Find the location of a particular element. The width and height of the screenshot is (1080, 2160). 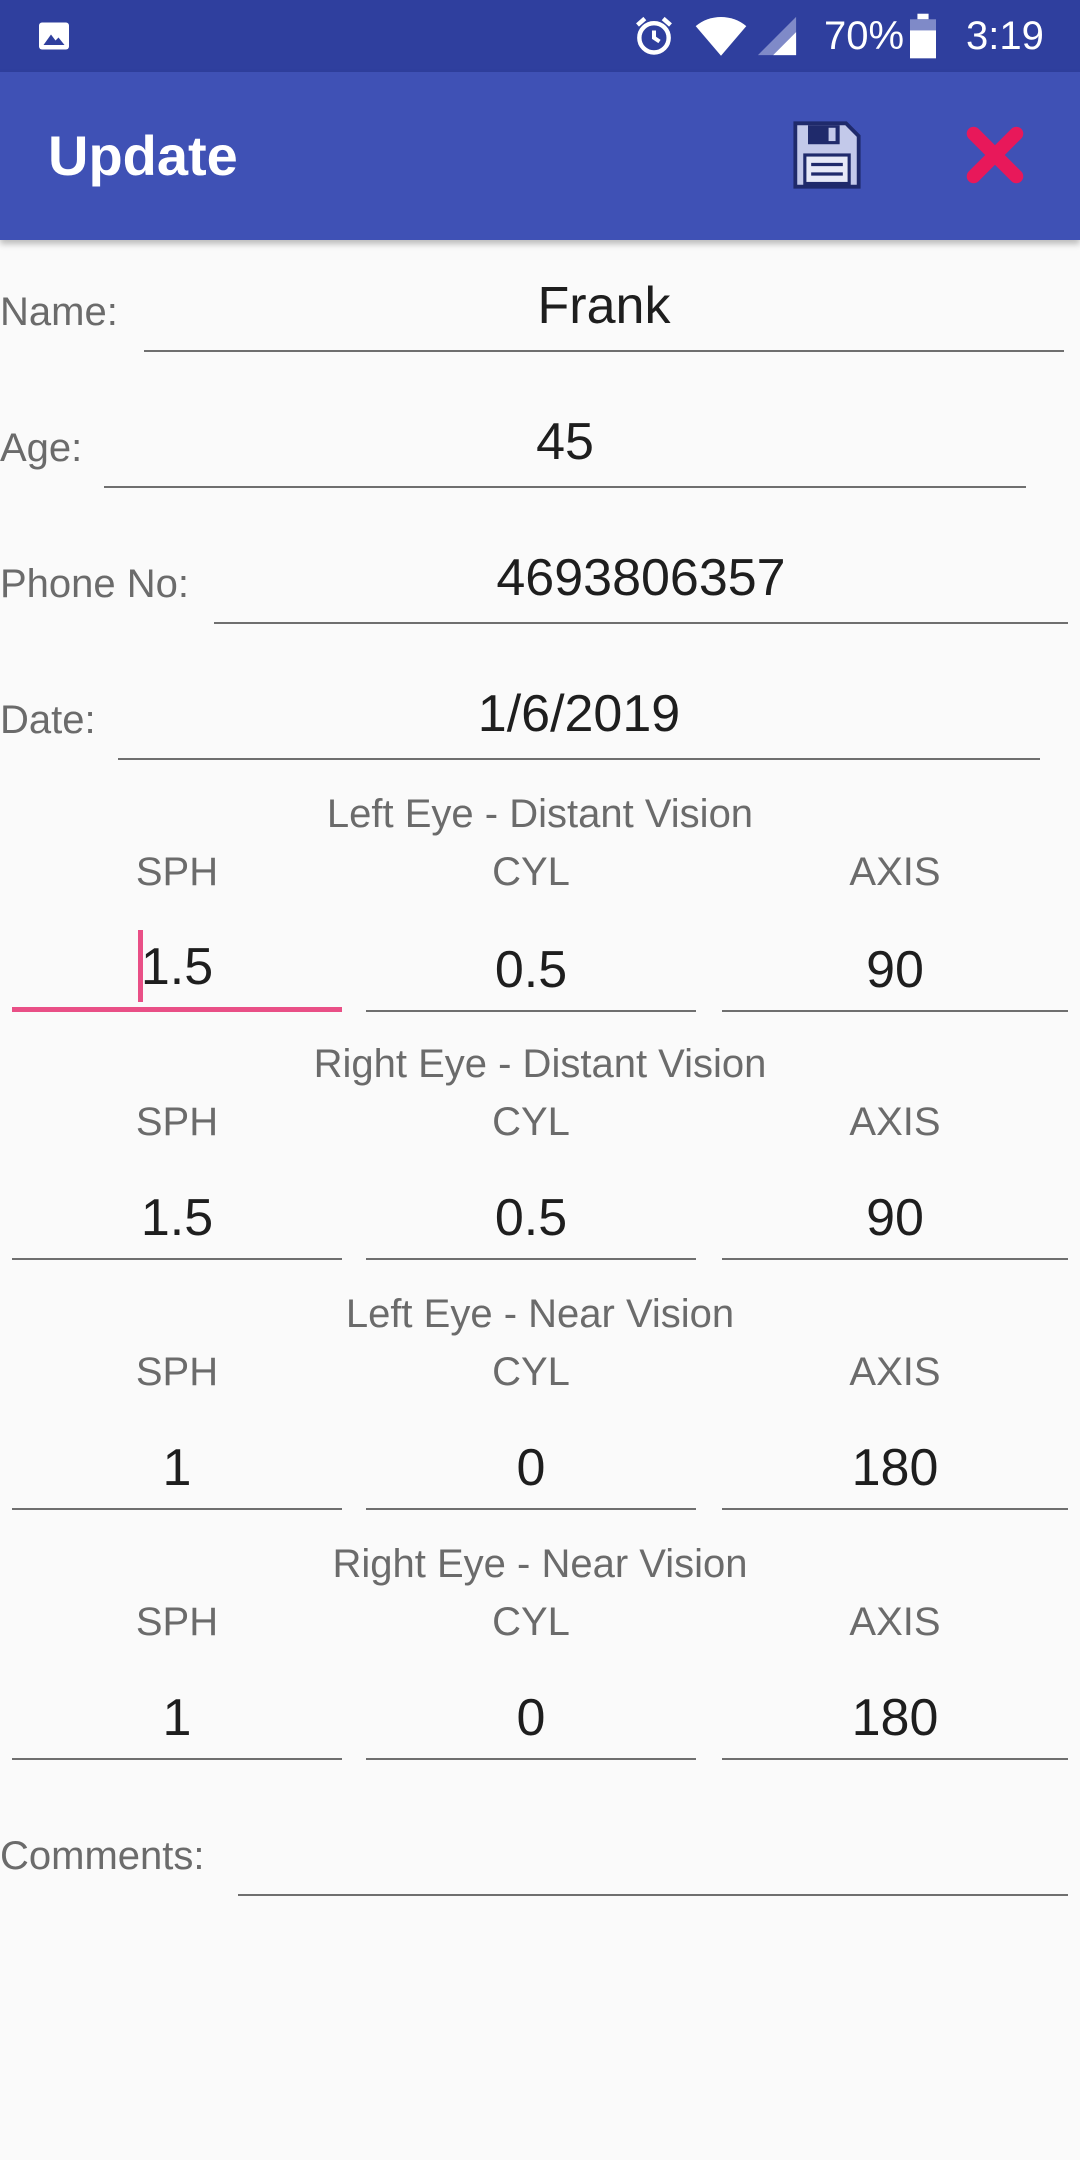

right-distant-axis-value: 90 is located at coordinates (895, 1218).